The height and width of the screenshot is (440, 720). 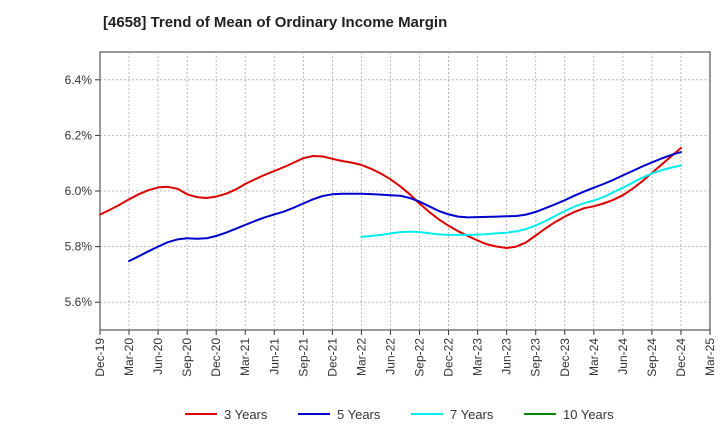 I want to click on x-tick-label: Dec-19, so click(x=100, y=357).